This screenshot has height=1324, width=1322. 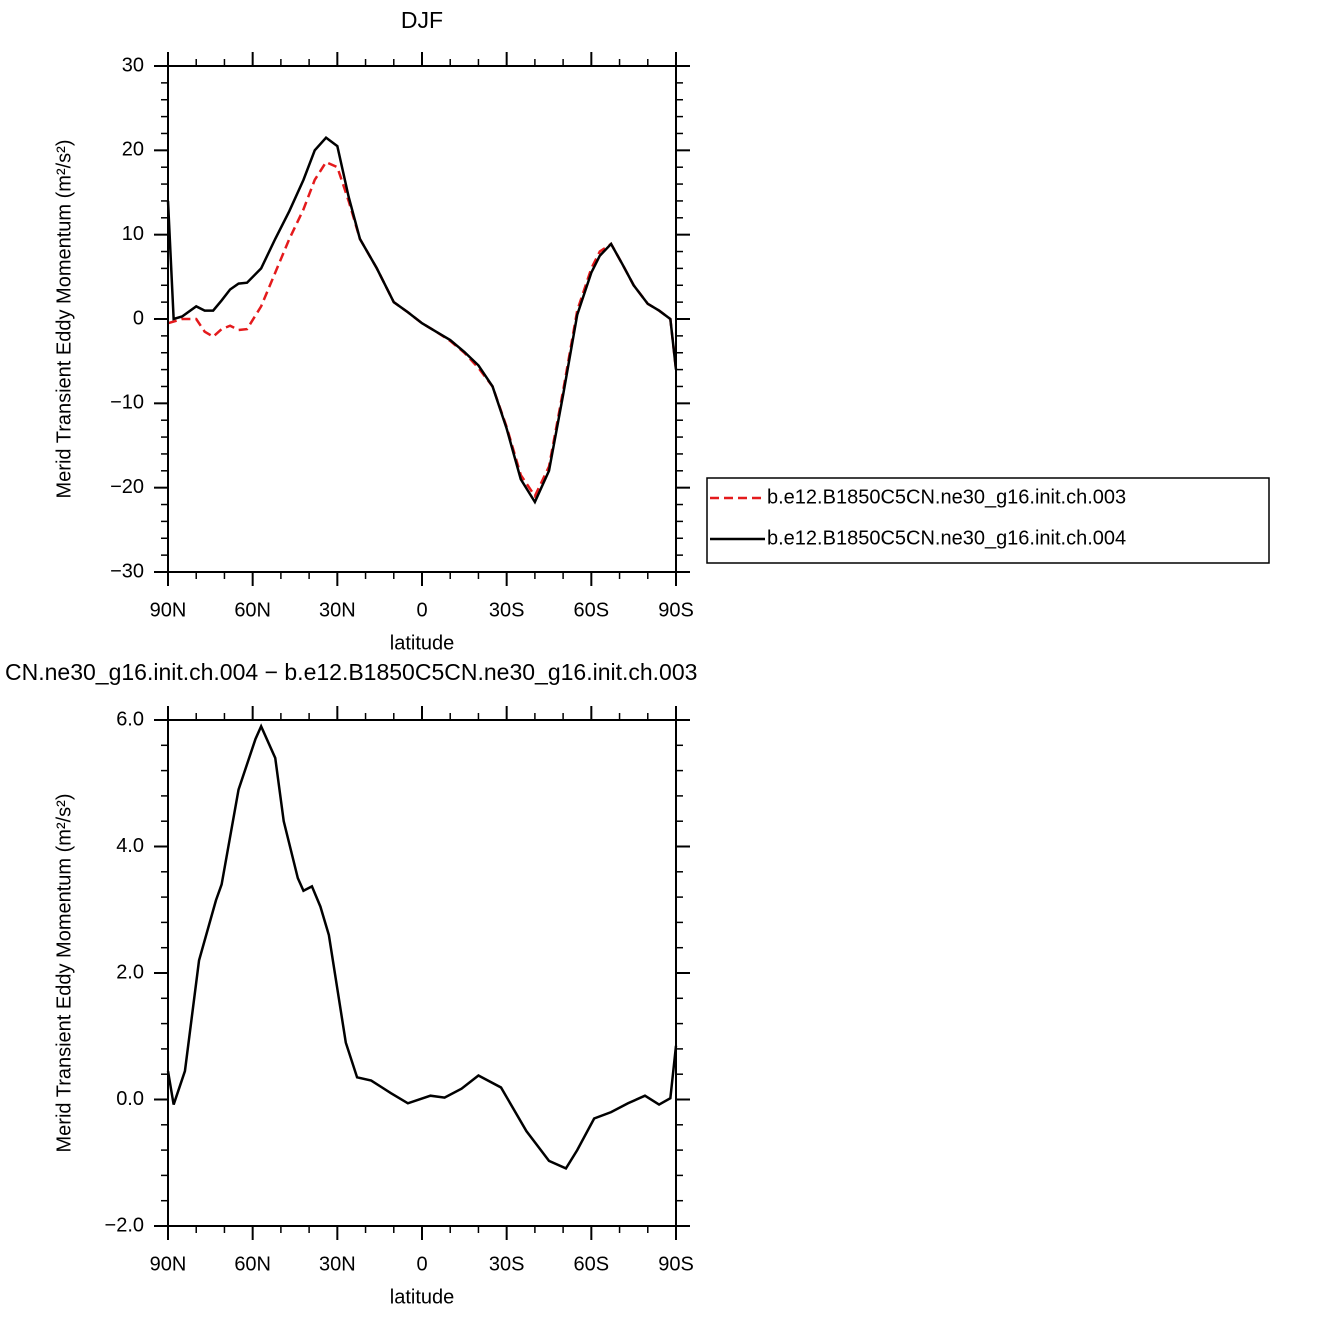 What do you see at coordinates (138, 318) in the screenshot?
I see `y-tick-label: 0` at bounding box center [138, 318].